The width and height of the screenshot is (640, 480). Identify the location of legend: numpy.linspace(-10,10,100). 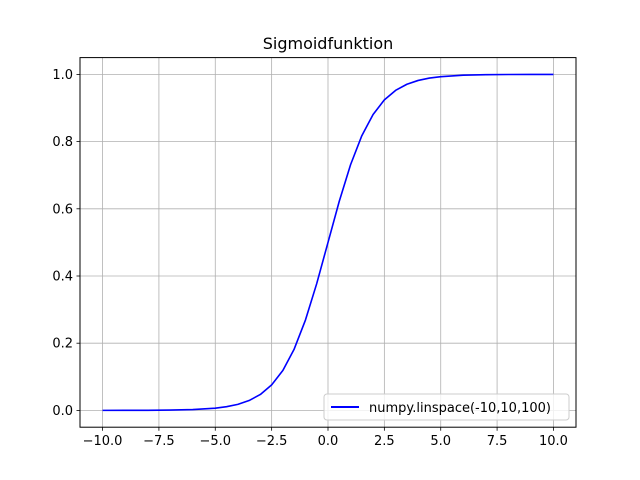
(446, 407).